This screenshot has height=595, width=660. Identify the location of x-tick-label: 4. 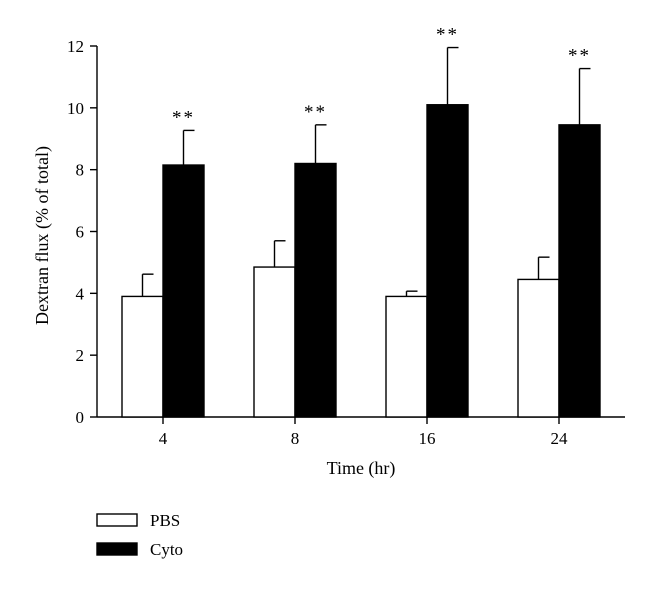
(163, 438).